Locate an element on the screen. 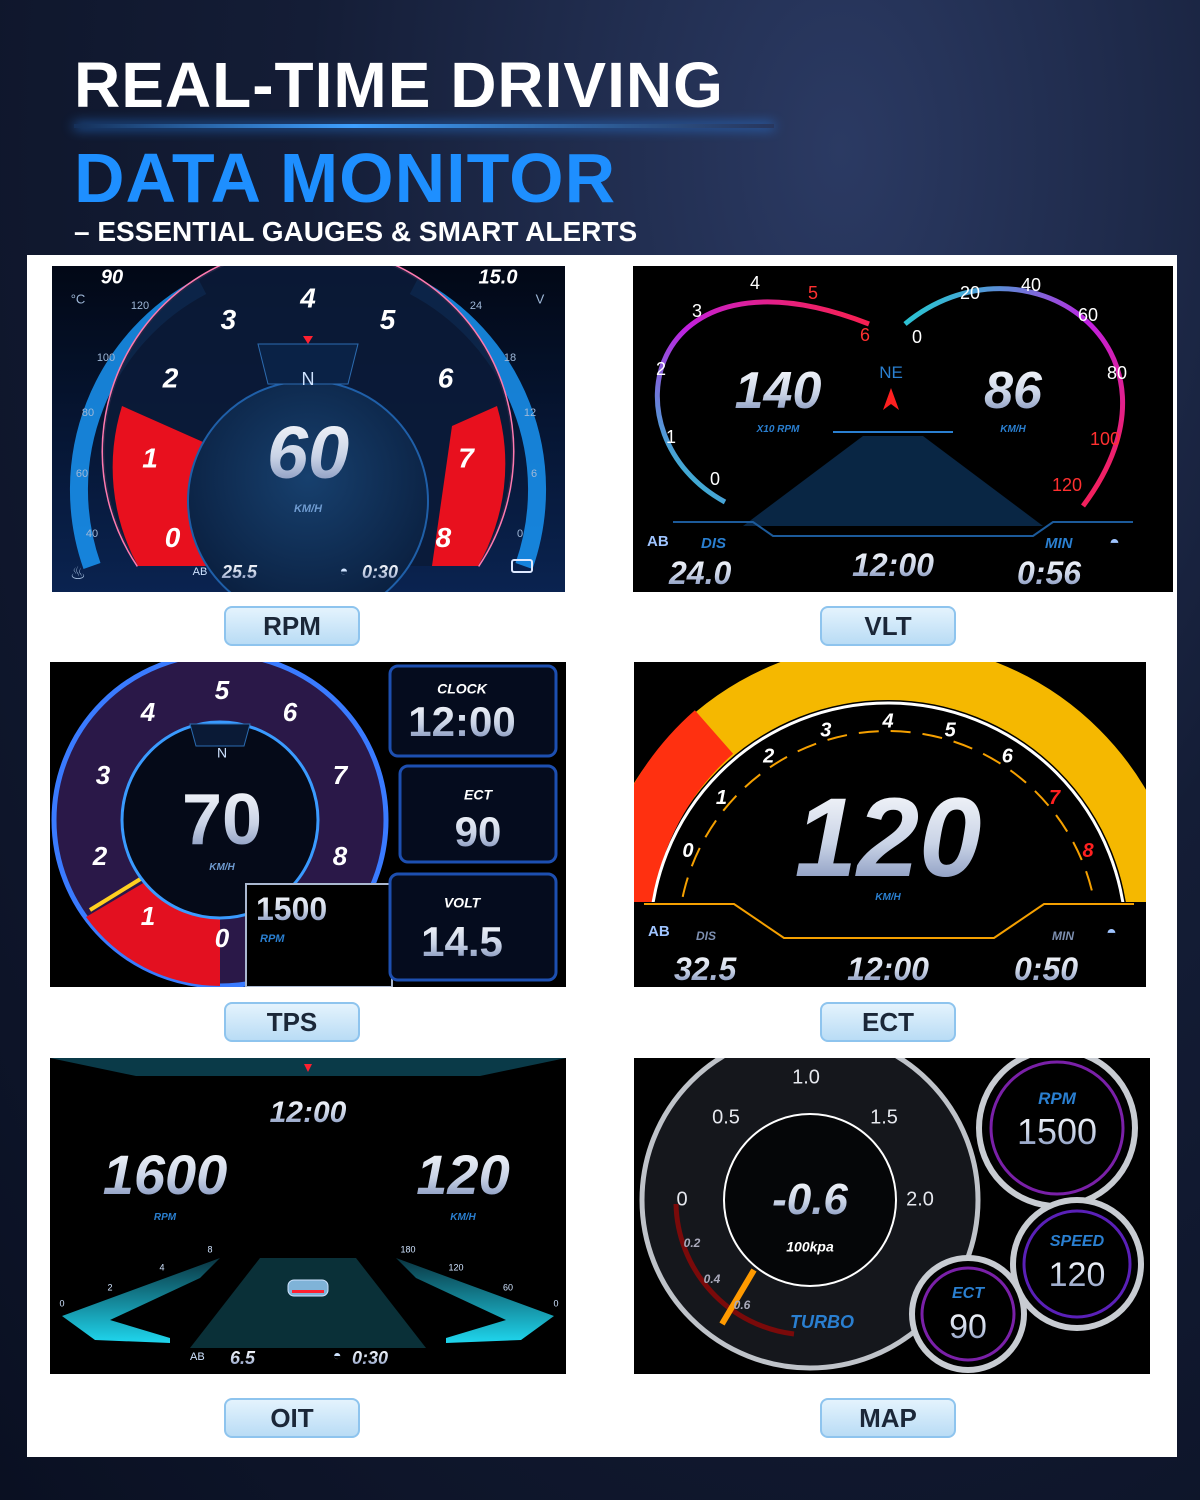  temp-tick: 100 is located at coordinates (106, 358).